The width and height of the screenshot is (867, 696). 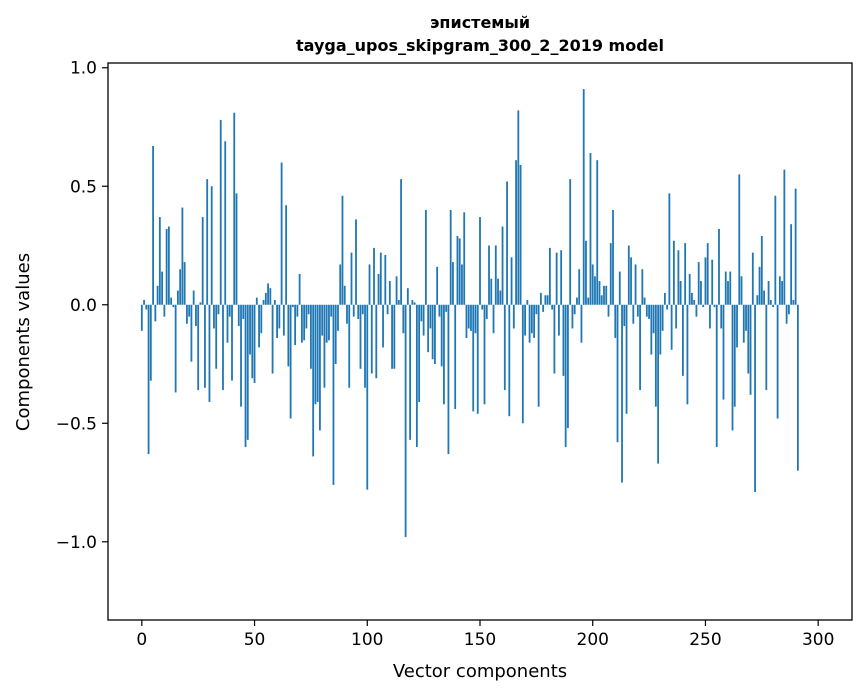 What do you see at coordinates (83, 69) in the screenshot?
I see `y-tick-label: 1.0` at bounding box center [83, 69].